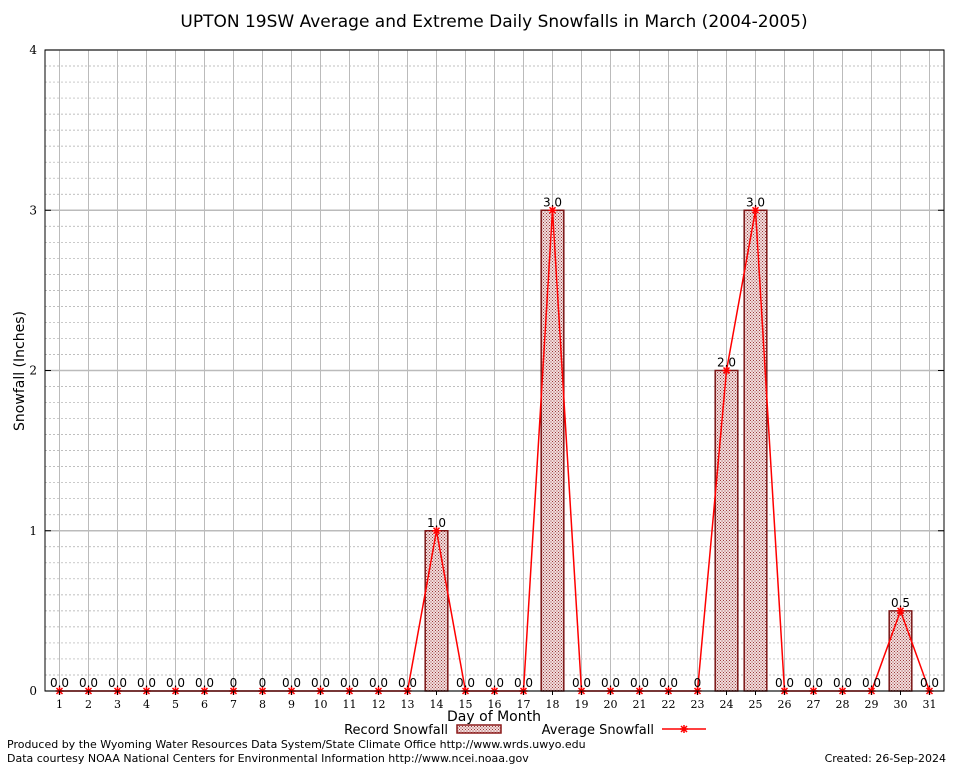 The height and width of the screenshot is (768, 954). Describe the element at coordinates (611, 704) in the screenshot. I see `x-tick-label-20: 20` at that location.